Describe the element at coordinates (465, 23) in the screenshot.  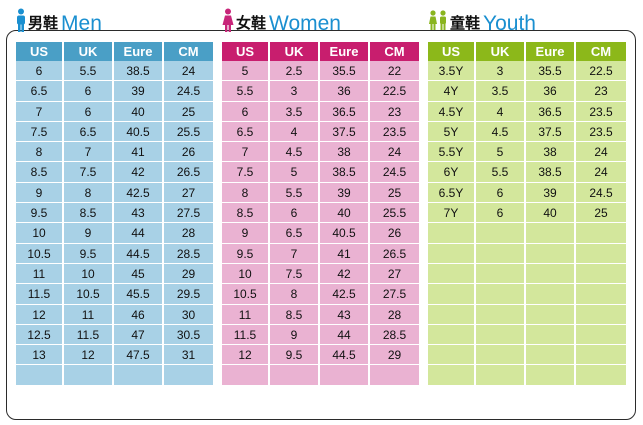
I see `youth-label-zh: 童鞋` at that location.